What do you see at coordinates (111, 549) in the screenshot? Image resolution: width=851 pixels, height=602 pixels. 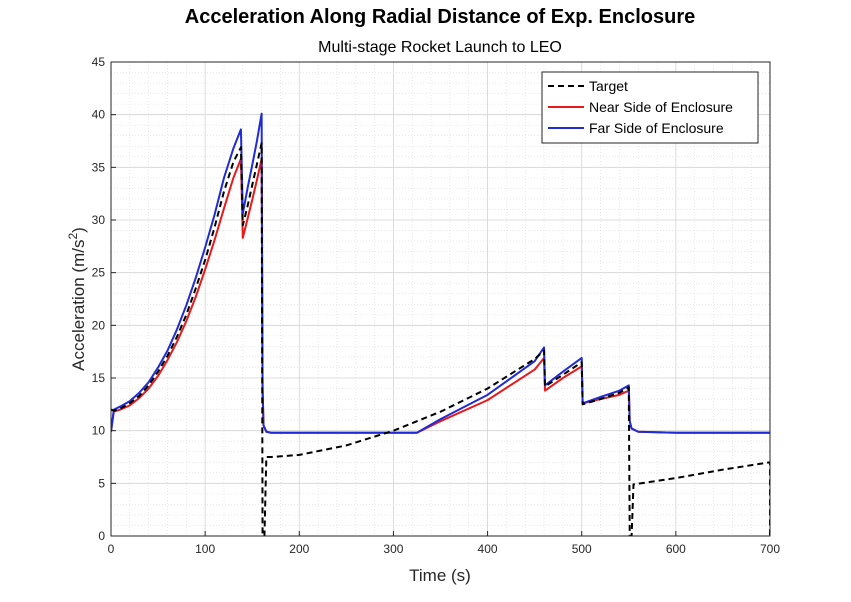 I see `x-tick-label: 0` at bounding box center [111, 549].